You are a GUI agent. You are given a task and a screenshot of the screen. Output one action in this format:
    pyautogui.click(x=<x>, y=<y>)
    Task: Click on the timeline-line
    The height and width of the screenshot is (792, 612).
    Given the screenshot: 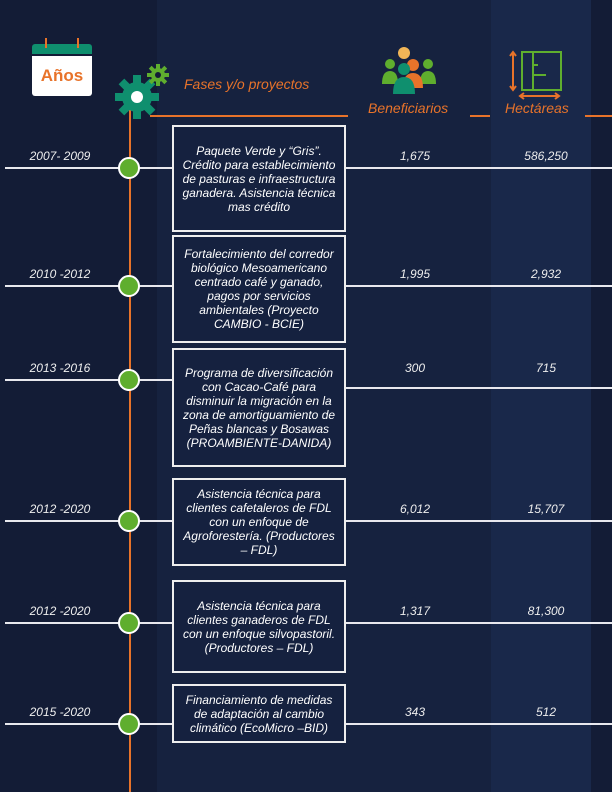 What is the action you would take?
    pyautogui.click(x=130, y=446)
    